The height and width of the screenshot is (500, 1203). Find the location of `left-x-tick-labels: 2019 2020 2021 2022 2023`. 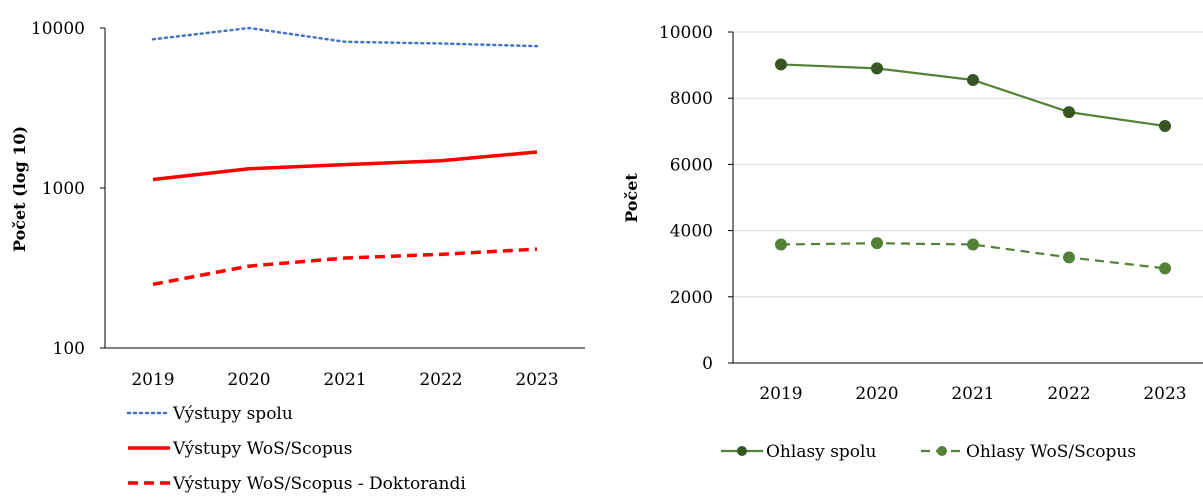

left-x-tick-labels: 2019 2020 2021 2022 2023 is located at coordinates (344, 380).